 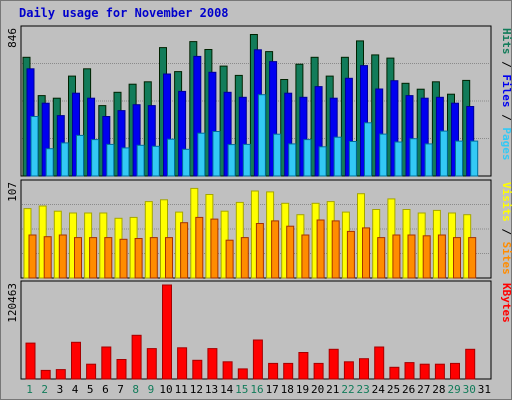 I want to click on day-label-2: 2, so click(x=44, y=389).